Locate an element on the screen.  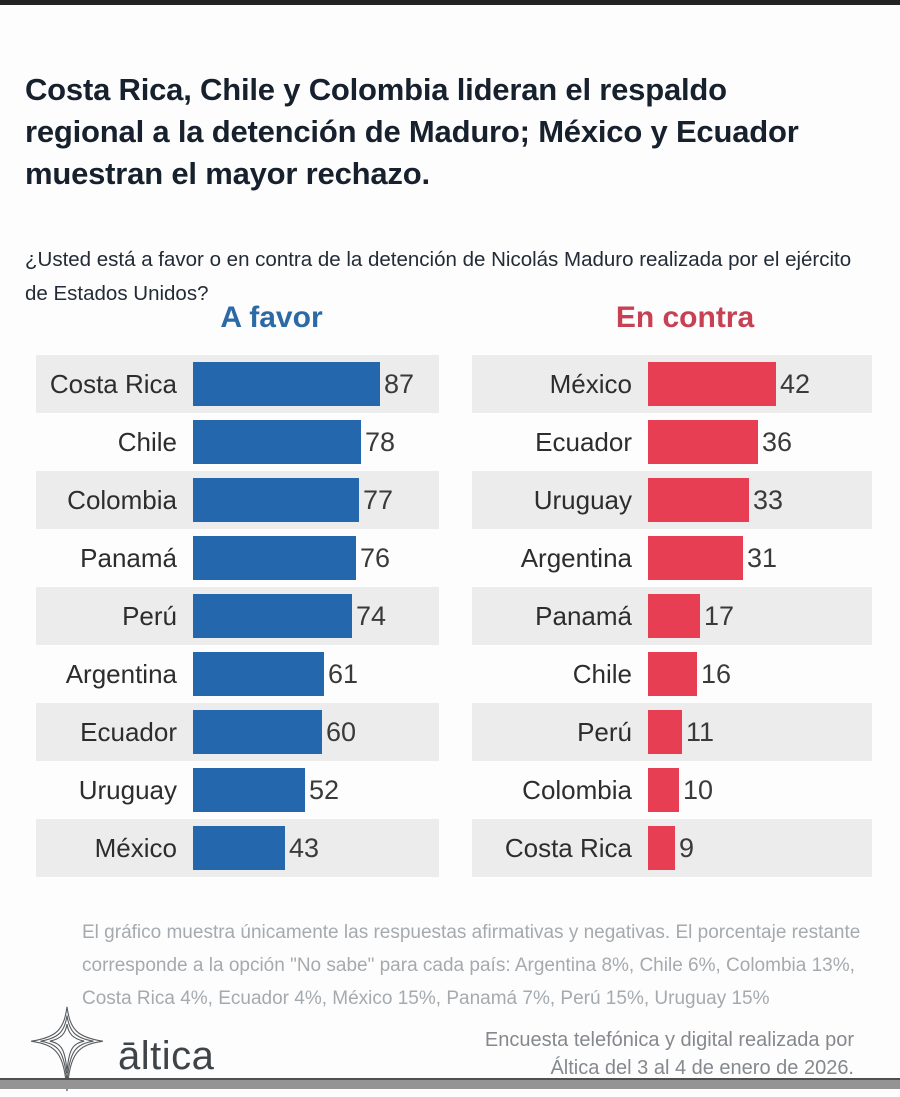
table-row: Argentina 31 is located at coordinates (672, 558).